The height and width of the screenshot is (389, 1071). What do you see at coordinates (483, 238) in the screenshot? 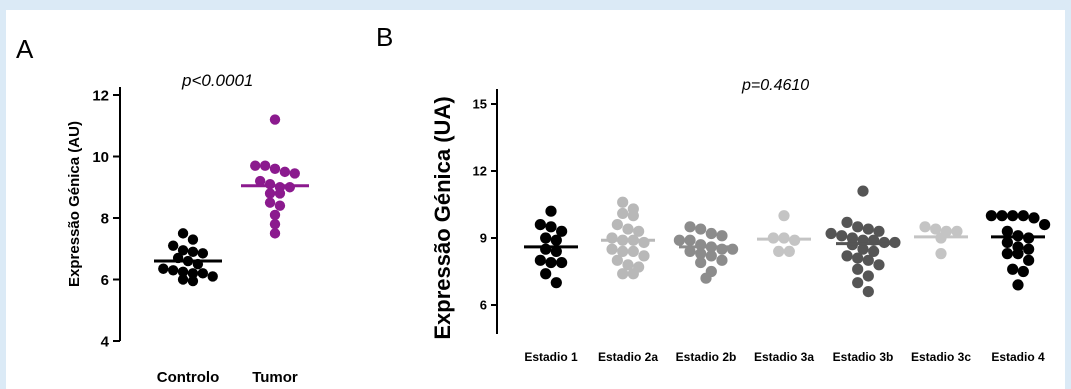
I see `panel-b-y-tick-label: 9` at bounding box center [483, 238].